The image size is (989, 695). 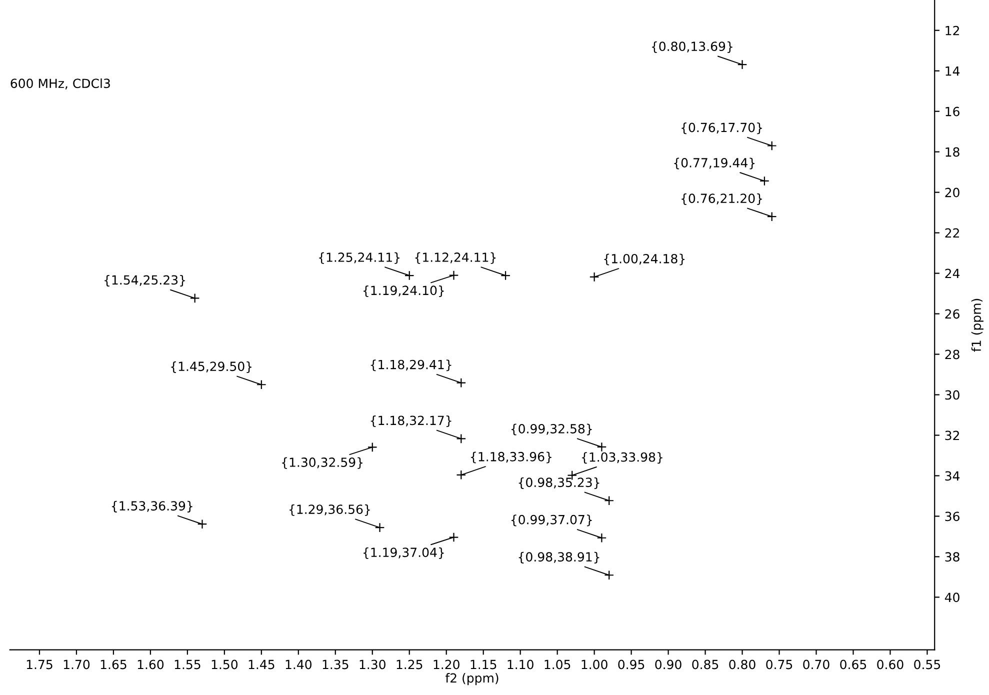 I want to click on y-tick-label: 14, so click(x=953, y=71).